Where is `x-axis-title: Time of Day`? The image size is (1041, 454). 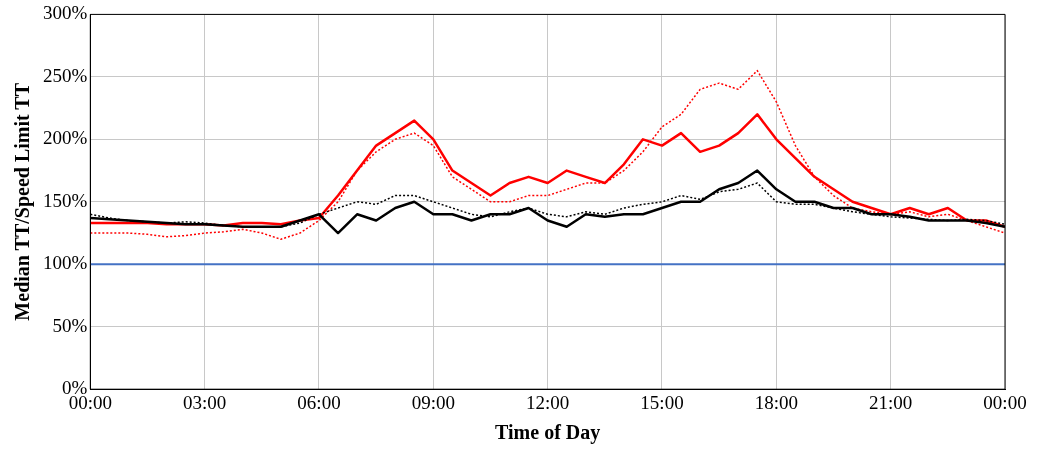 x-axis-title: Time of Day is located at coordinates (548, 433).